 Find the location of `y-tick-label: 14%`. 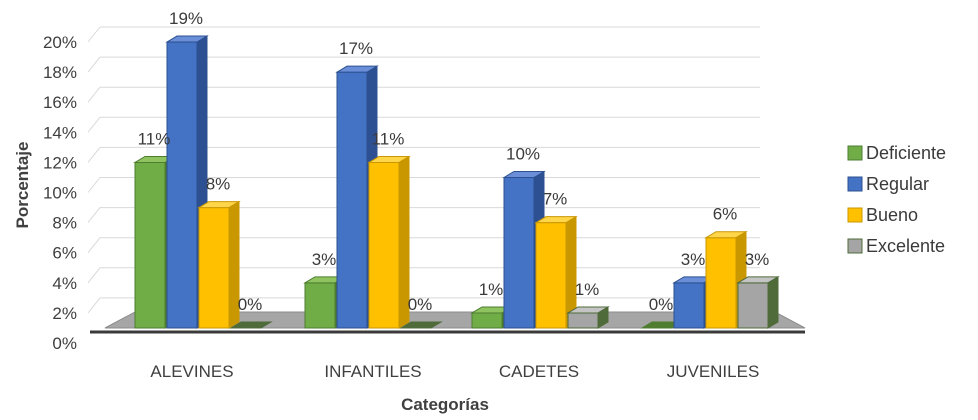

y-tick-label: 14% is located at coordinates (60, 132).